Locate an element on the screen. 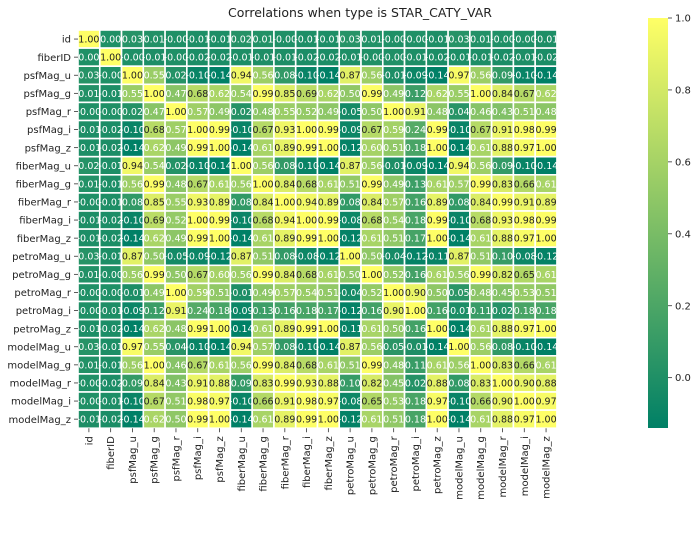 This screenshot has height=535, width=698. cell-value-label: 0.52 is located at coordinates (393, 275).